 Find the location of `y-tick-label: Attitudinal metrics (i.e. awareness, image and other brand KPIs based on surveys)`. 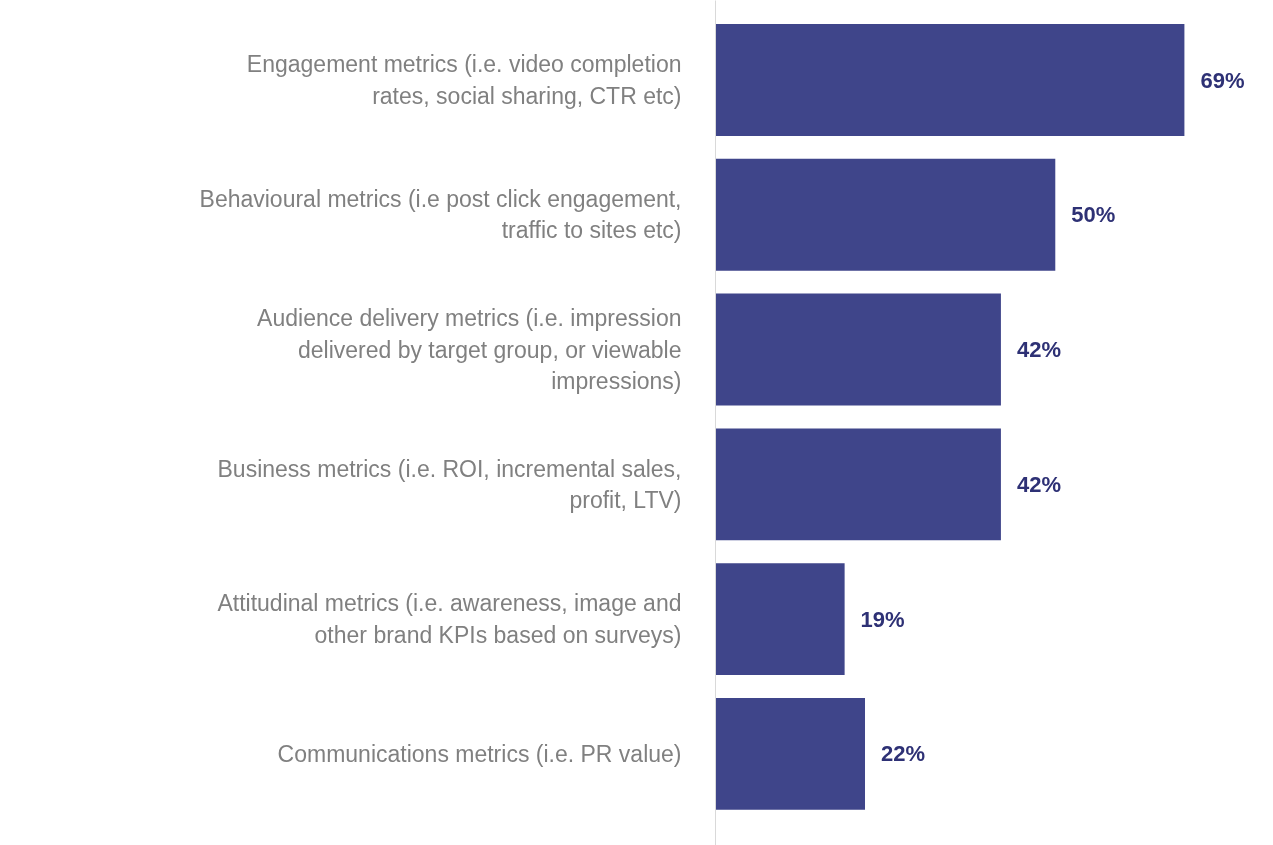

y-tick-label: Attitudinal metrics (i.e. awareness, image and other brand KPIs based on surveys) is located at coordinates (449, 619).